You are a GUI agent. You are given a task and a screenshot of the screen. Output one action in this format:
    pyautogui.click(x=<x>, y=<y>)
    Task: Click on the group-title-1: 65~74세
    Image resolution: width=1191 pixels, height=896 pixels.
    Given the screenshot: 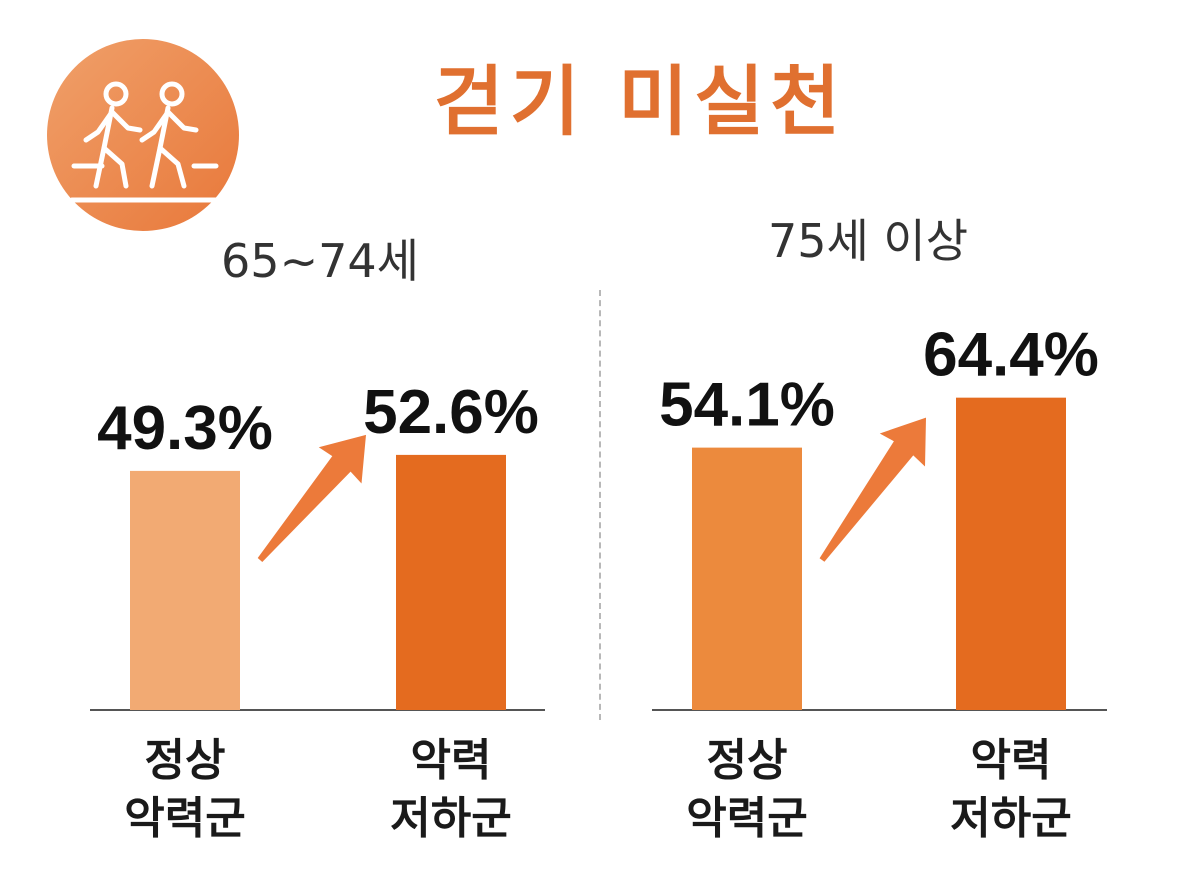 What is the action you would take?
    pyautogui.click(x=320, y=261)
    